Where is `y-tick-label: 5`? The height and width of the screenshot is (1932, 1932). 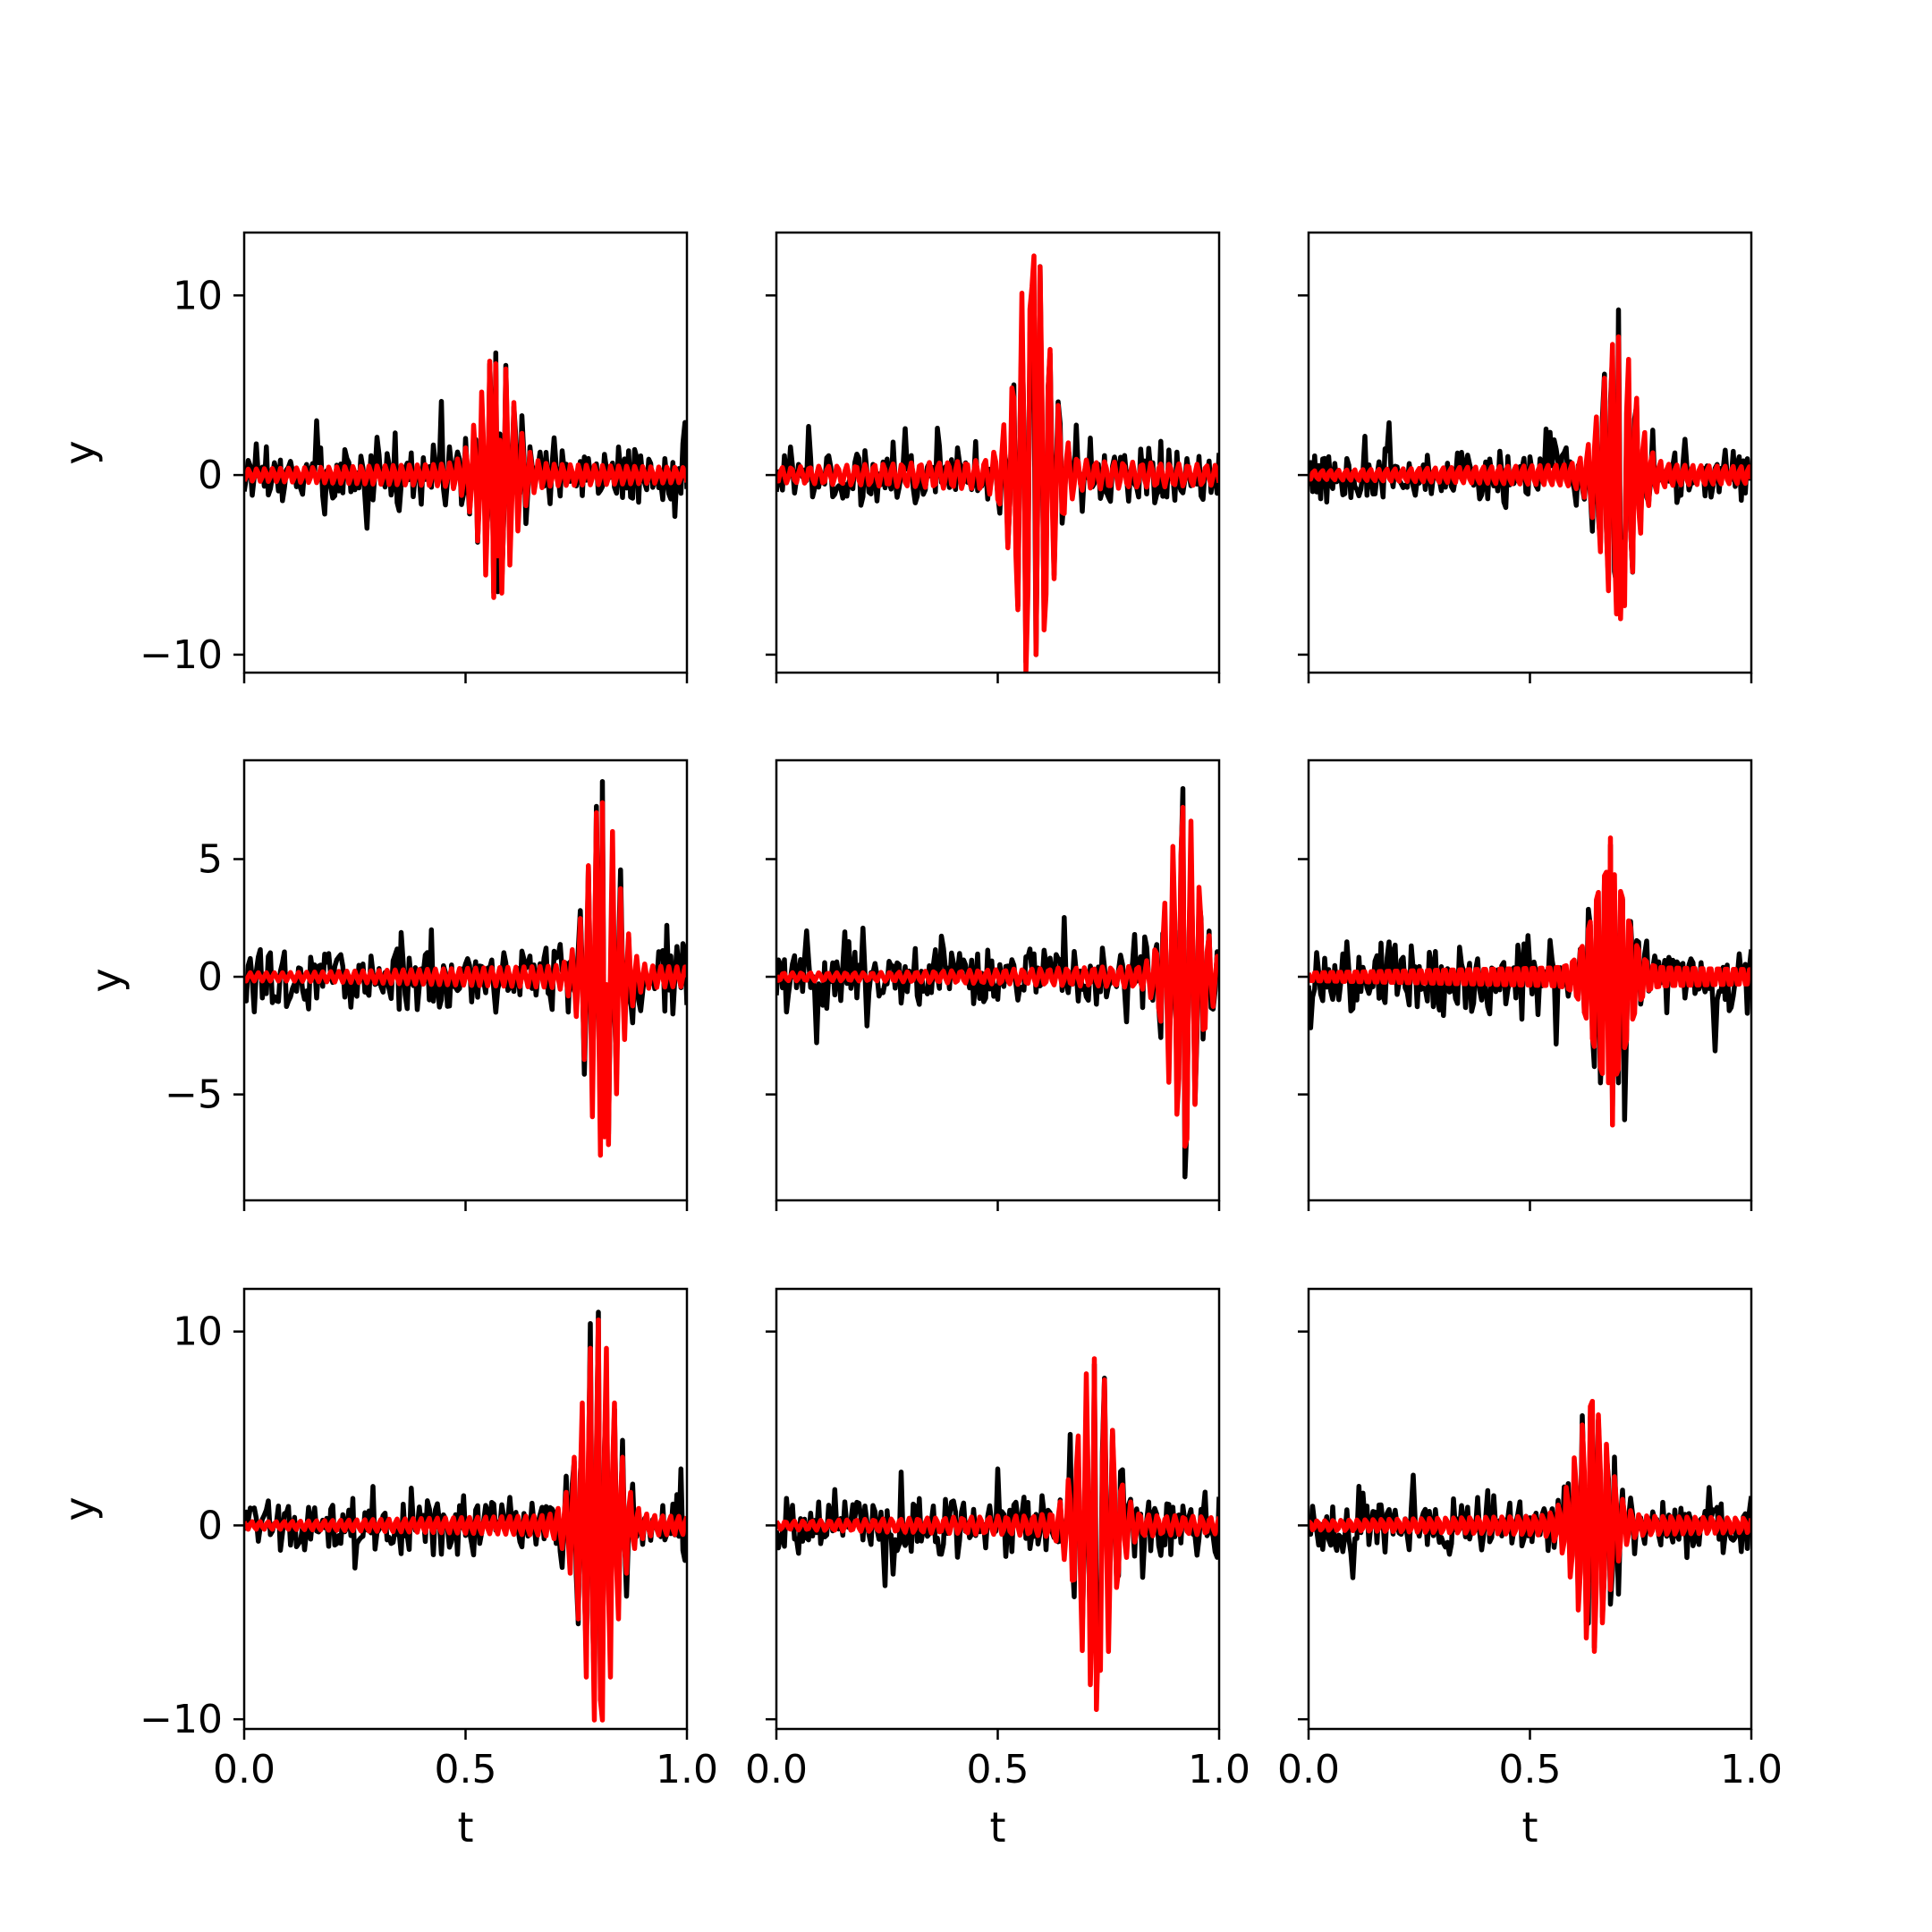
y-tick-label: 5 is located at coordinates (210, 860).